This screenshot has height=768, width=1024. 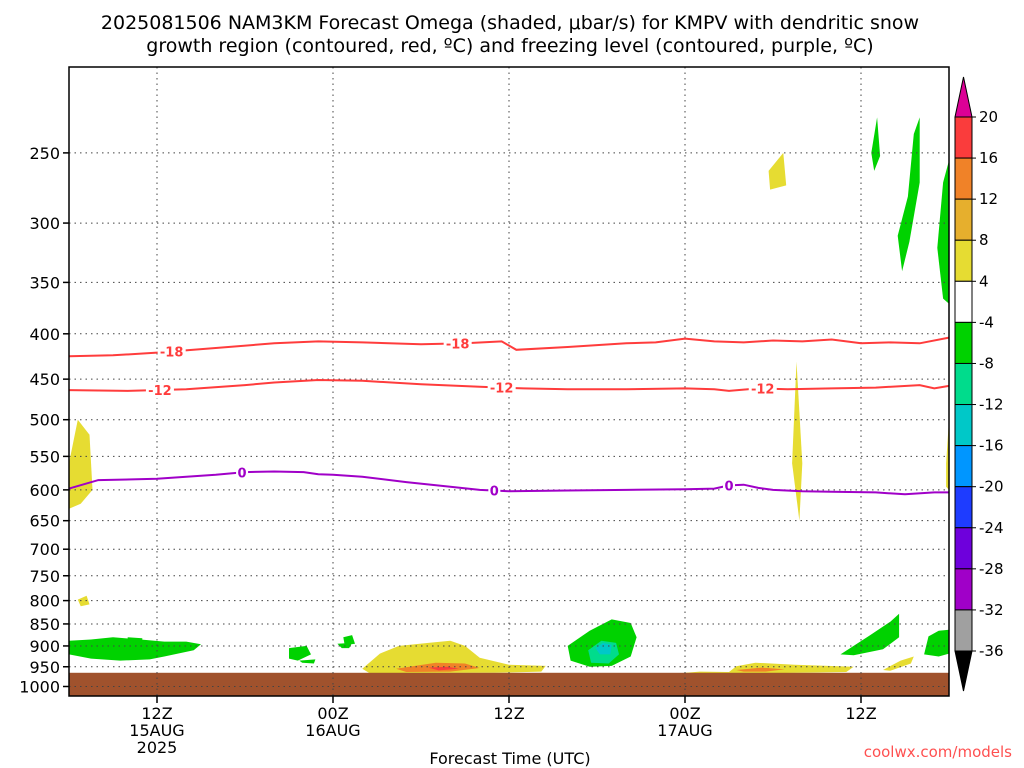 What do you see at coordinates (991, 569) in the screenshot?
I see `colorbar-label: -28` at bounding box center [991, 569].